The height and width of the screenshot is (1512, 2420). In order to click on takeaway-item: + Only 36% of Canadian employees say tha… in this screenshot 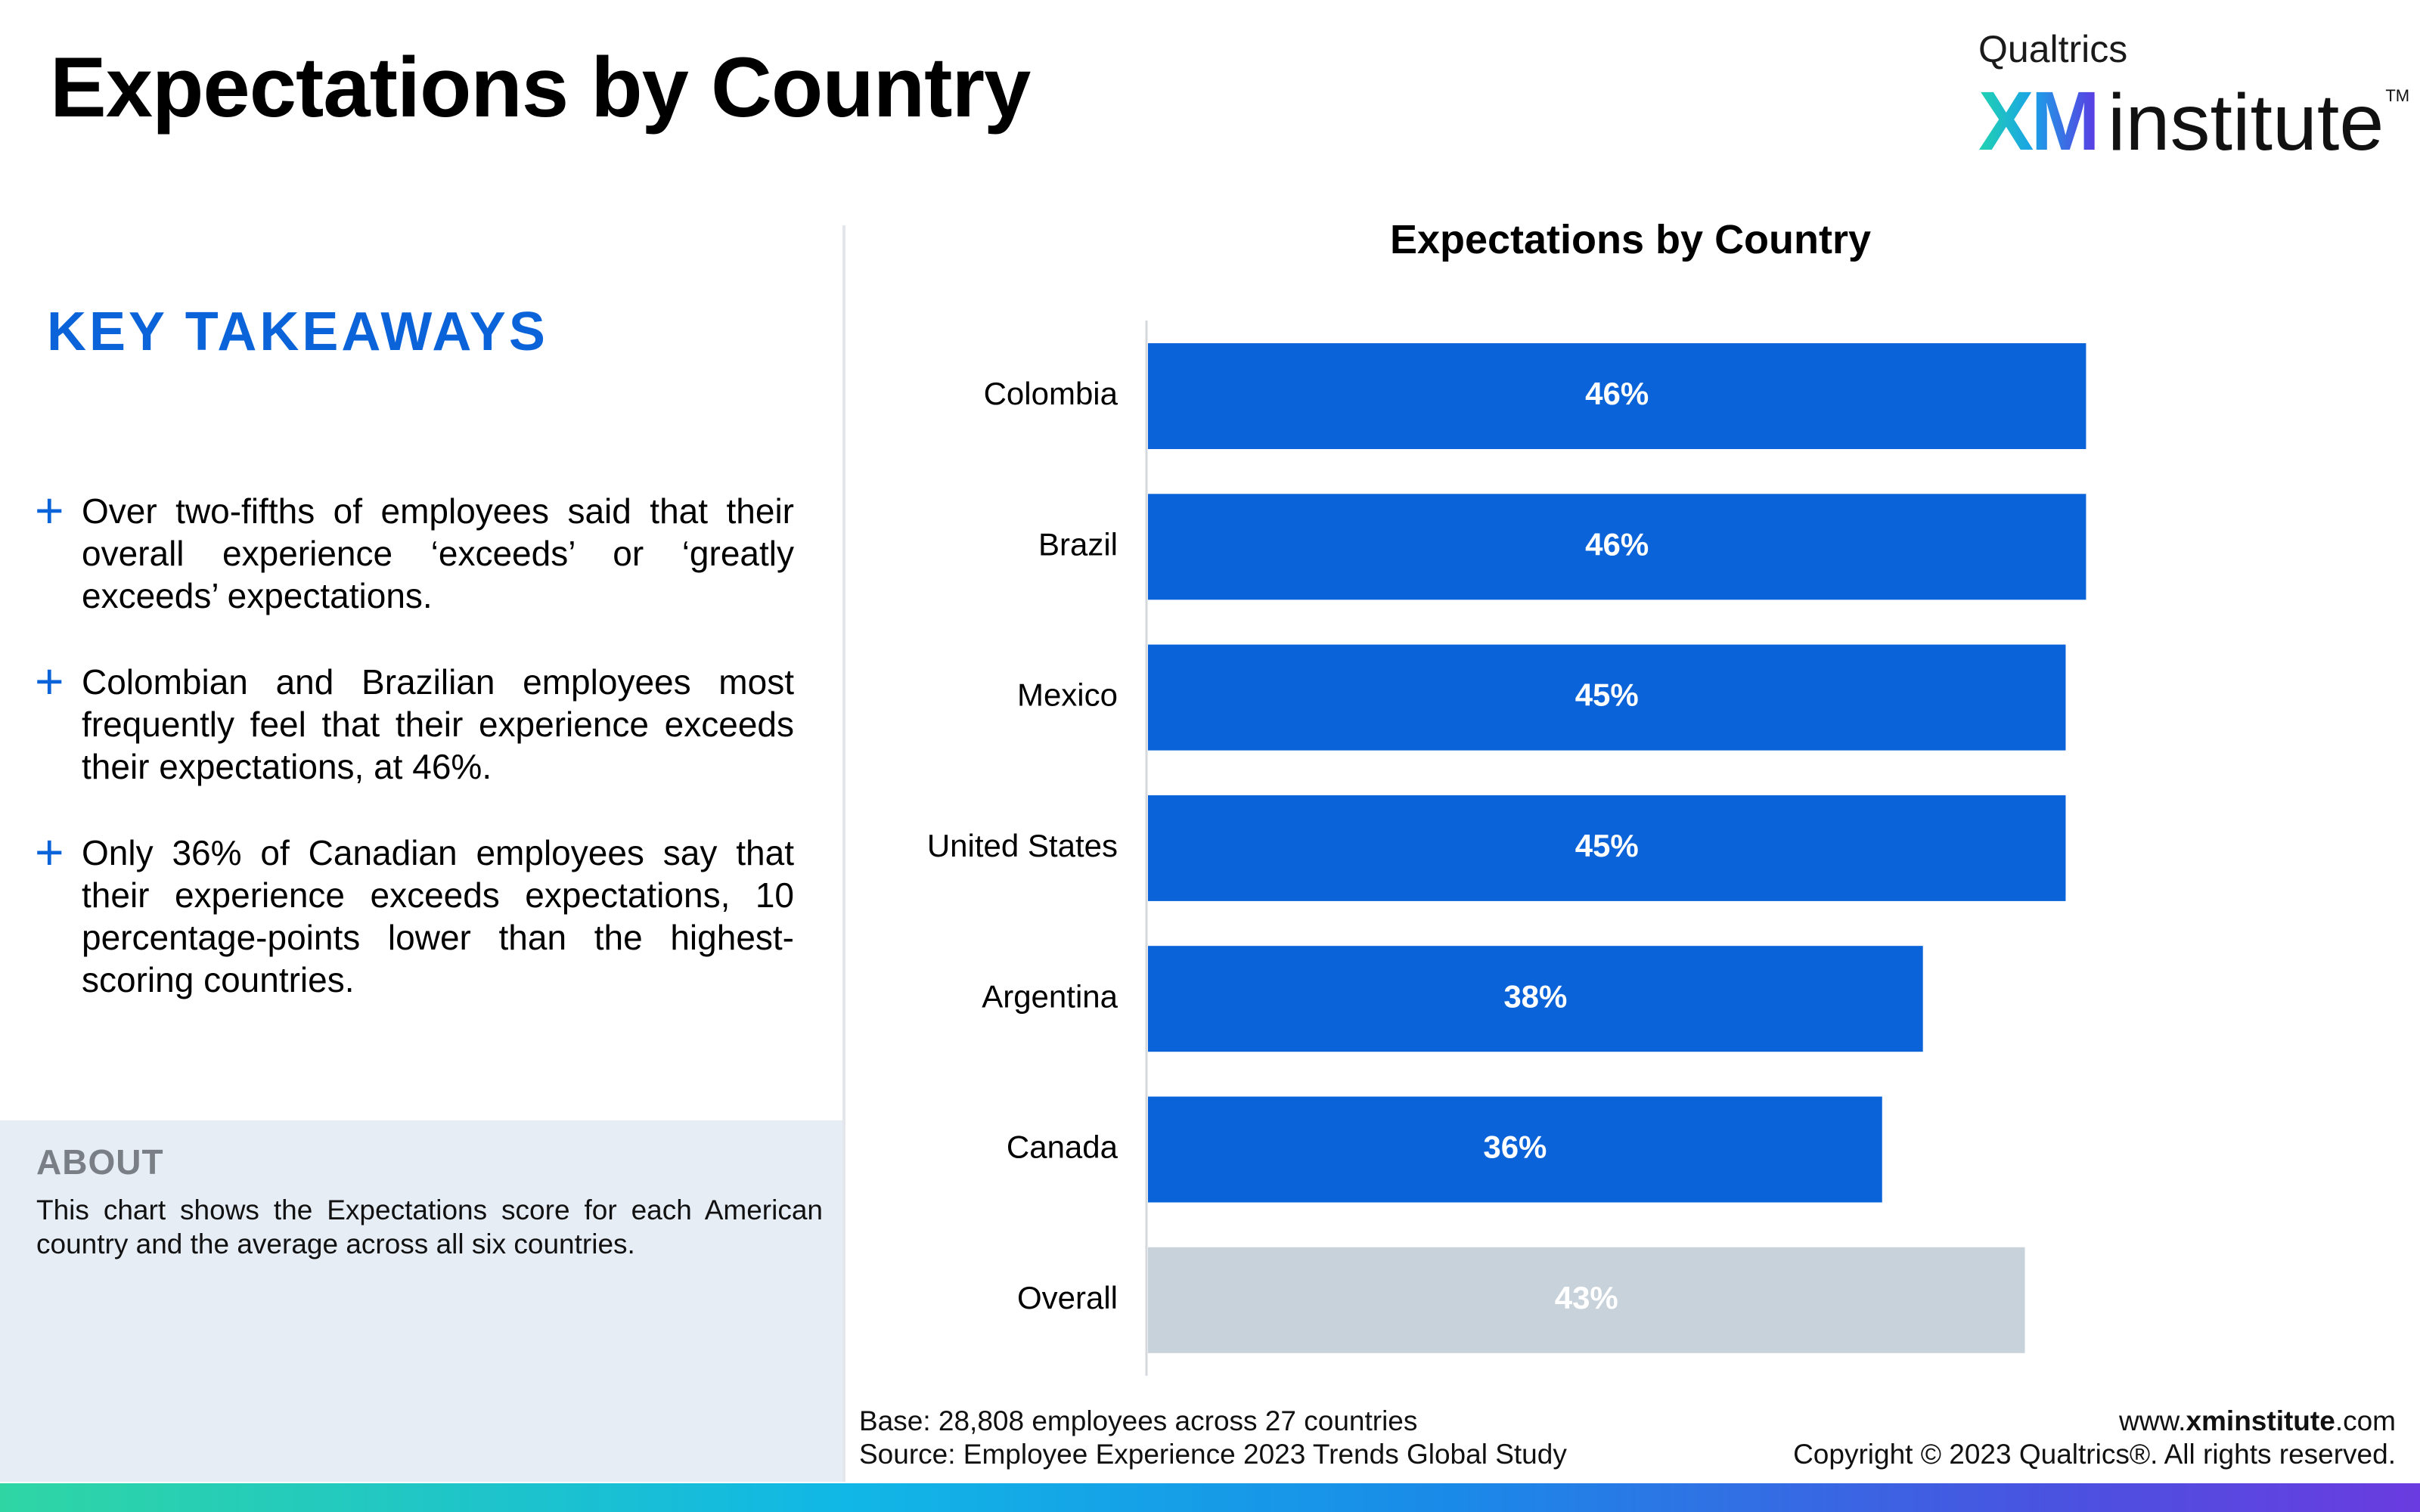, I will do `click(412, 914)`.